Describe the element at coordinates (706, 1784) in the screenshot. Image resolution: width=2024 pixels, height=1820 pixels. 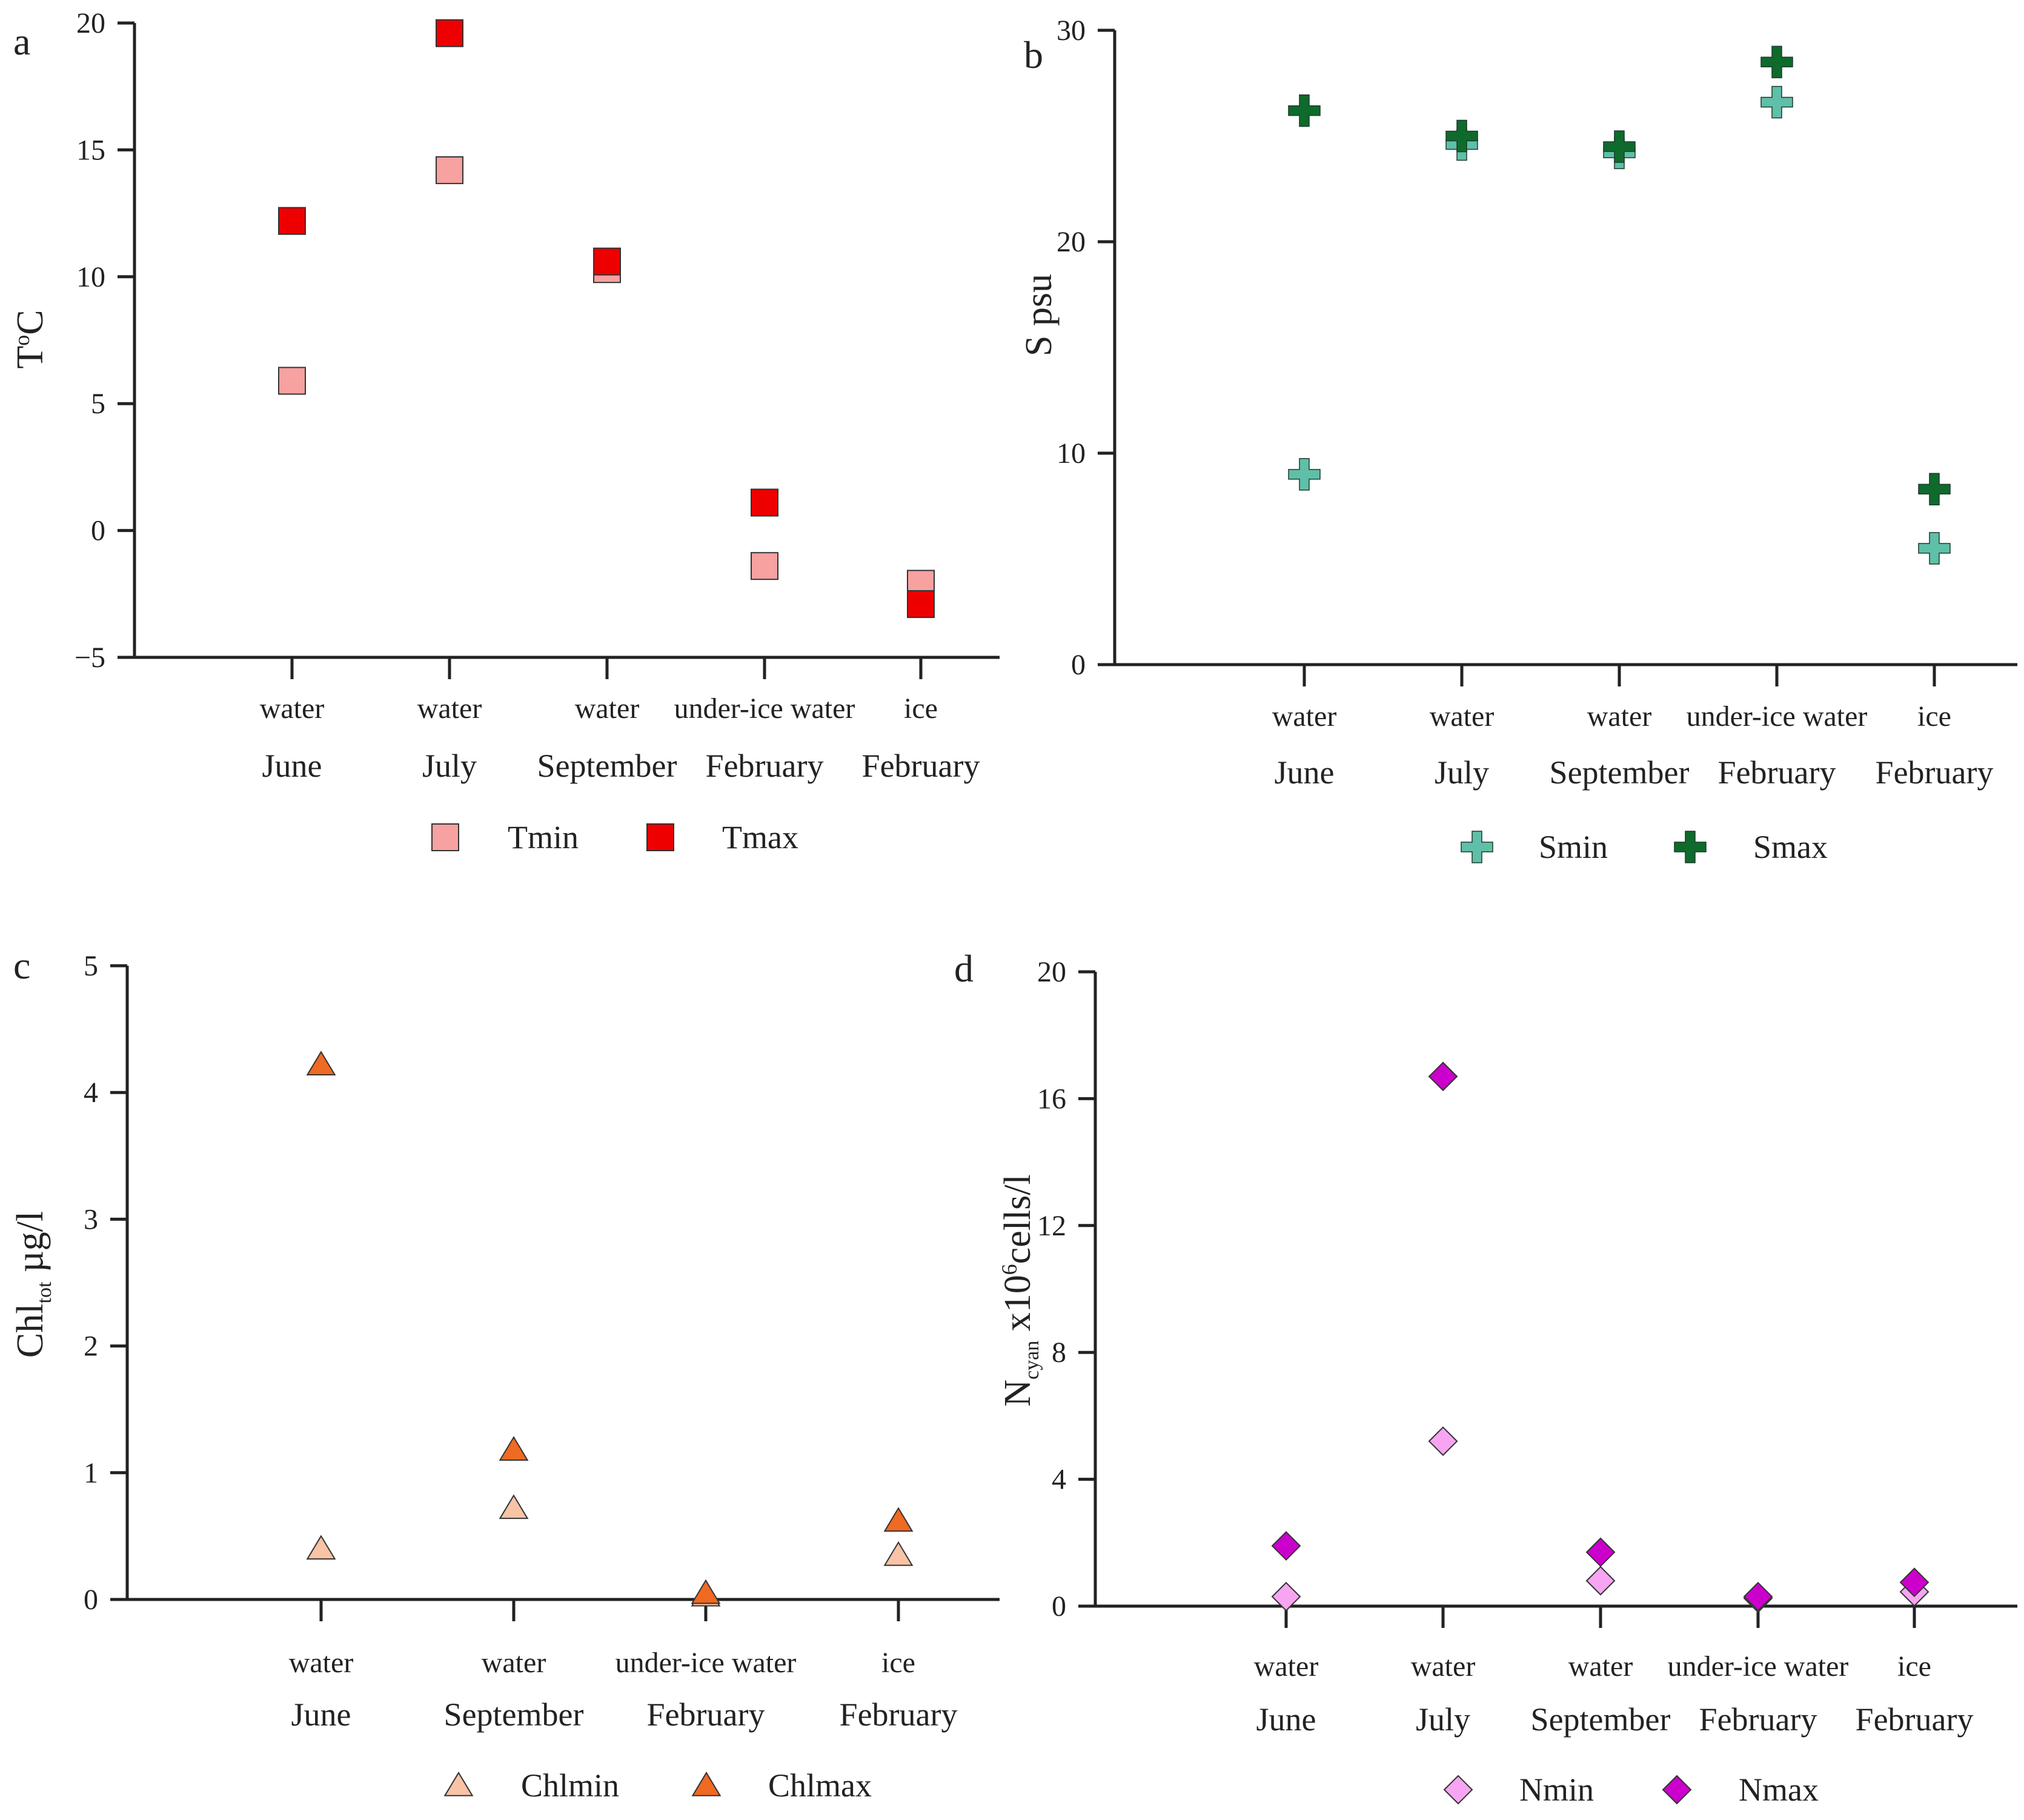
I see `legend-marker-chlmax` at that location.